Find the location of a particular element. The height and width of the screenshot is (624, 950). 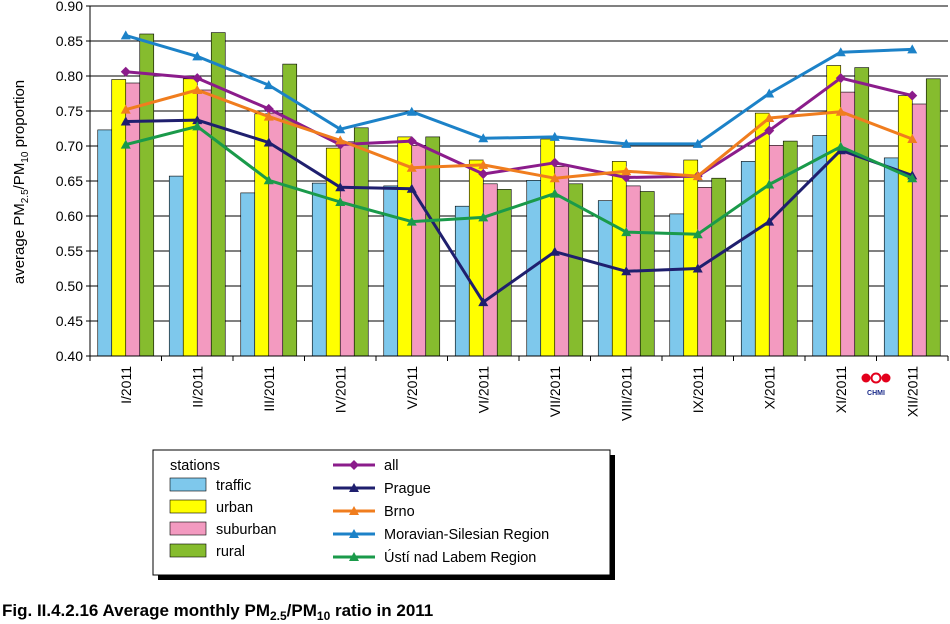

x-tick-label: IX/2011 is located at coordinates (698, 389).